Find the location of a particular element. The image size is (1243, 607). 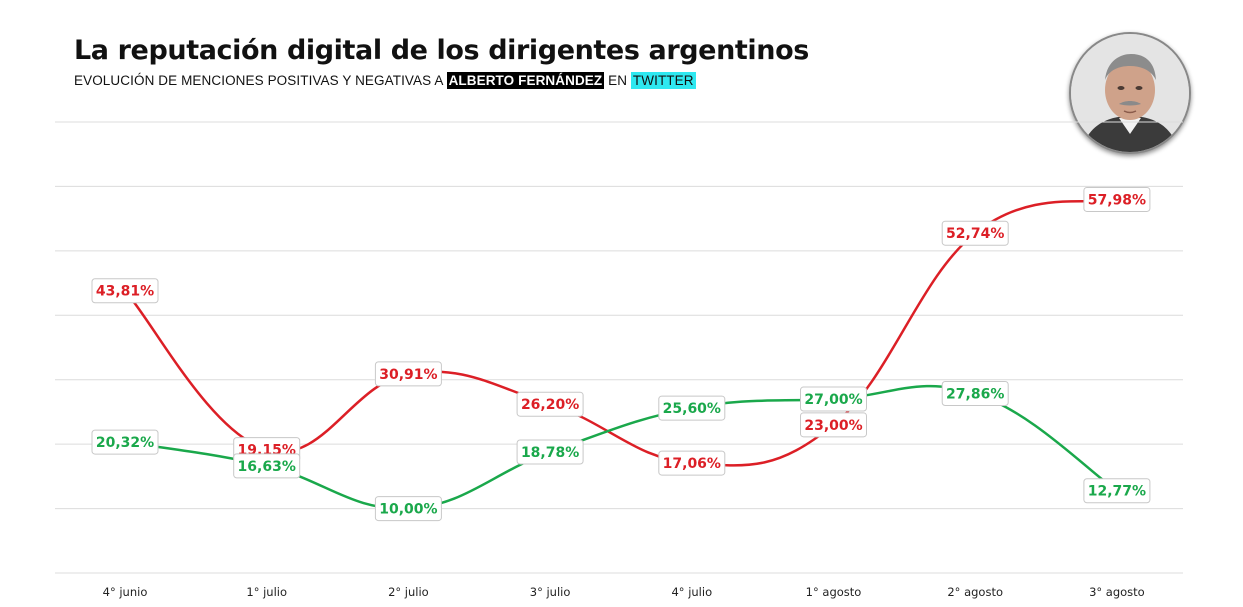

data-label: 52,74% is located at coordinates (975, 233).